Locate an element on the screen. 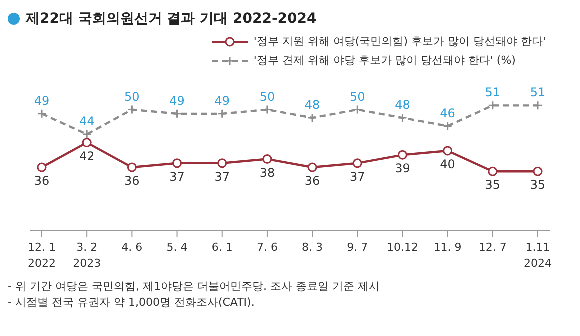 Image resolution: width=580 pixels, height=336 pixels. x-tick-label: 10.12 is located at coordinates (402, 247).